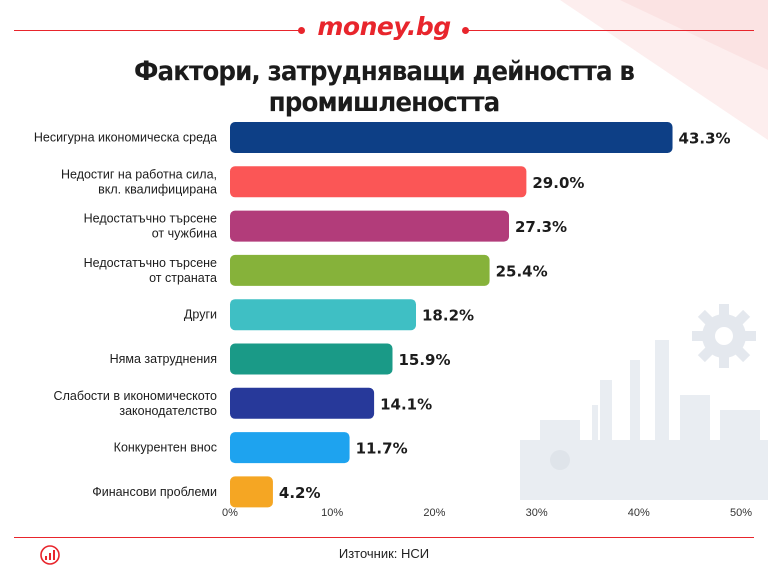  Describe the element at coordinates (230, 513) in the screenshot. I see `x-tick-label-0: 0%` at that location.